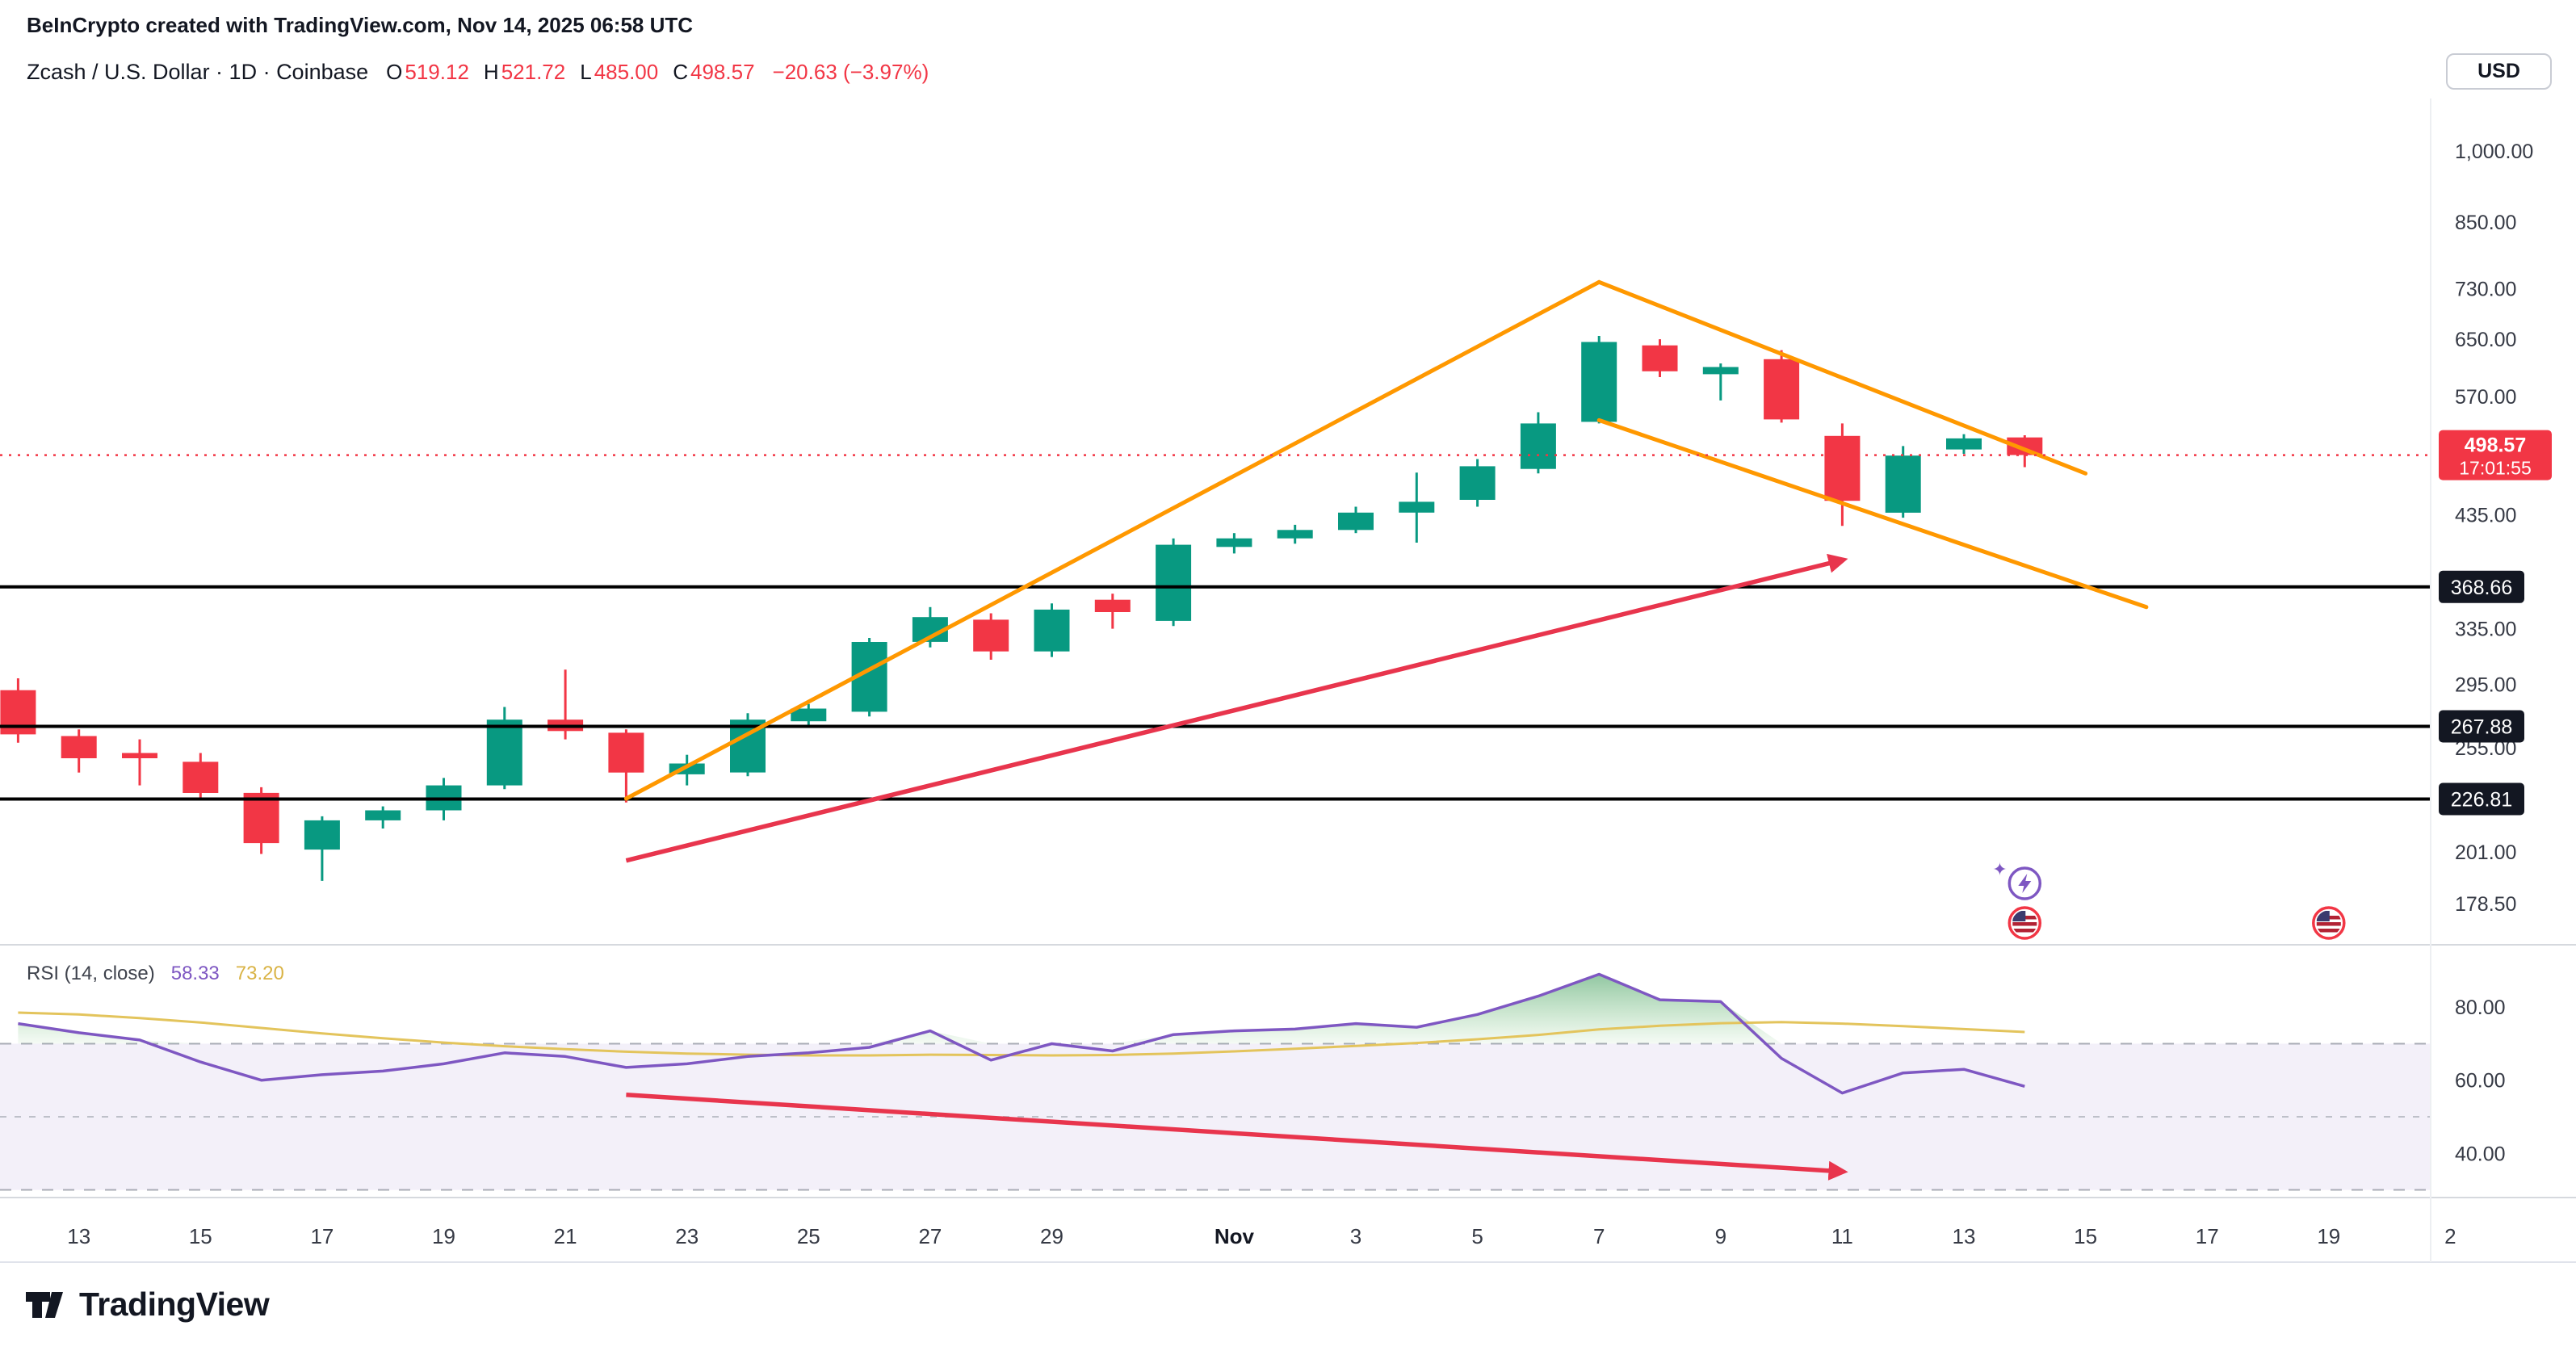 The height and width of the screenshot is (1355, 2576). I want to click on rsi-tick-label: 80.00, so click(2480, 1008).